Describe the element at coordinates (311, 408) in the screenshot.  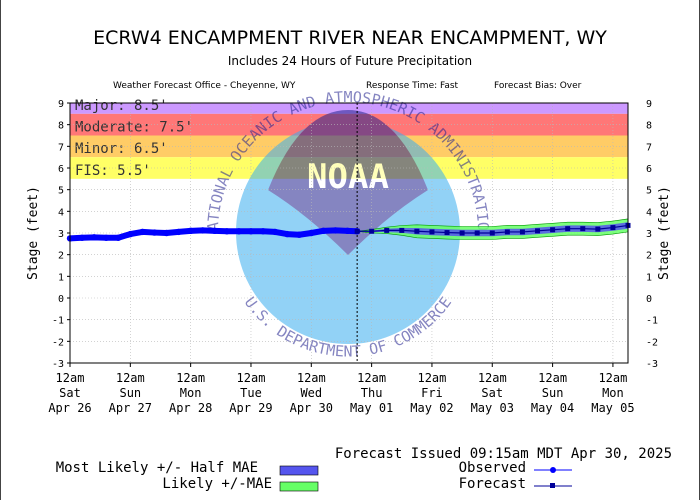
I see `x-tick-date: Apr 30` at that location.